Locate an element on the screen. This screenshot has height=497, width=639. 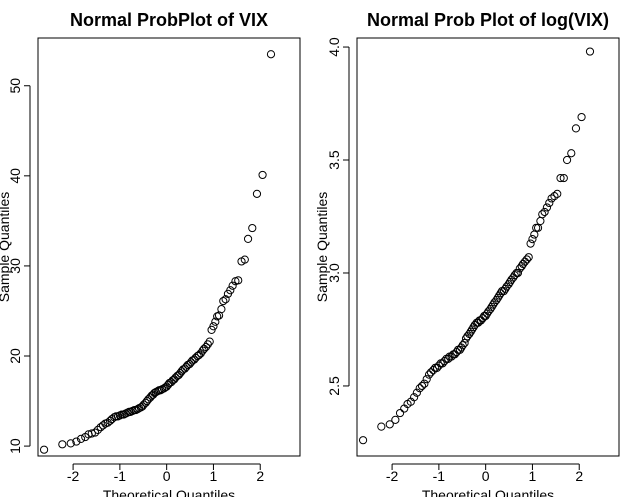
x-axis-label: Theoretical Quantiles is located at coordinates (488, 492).